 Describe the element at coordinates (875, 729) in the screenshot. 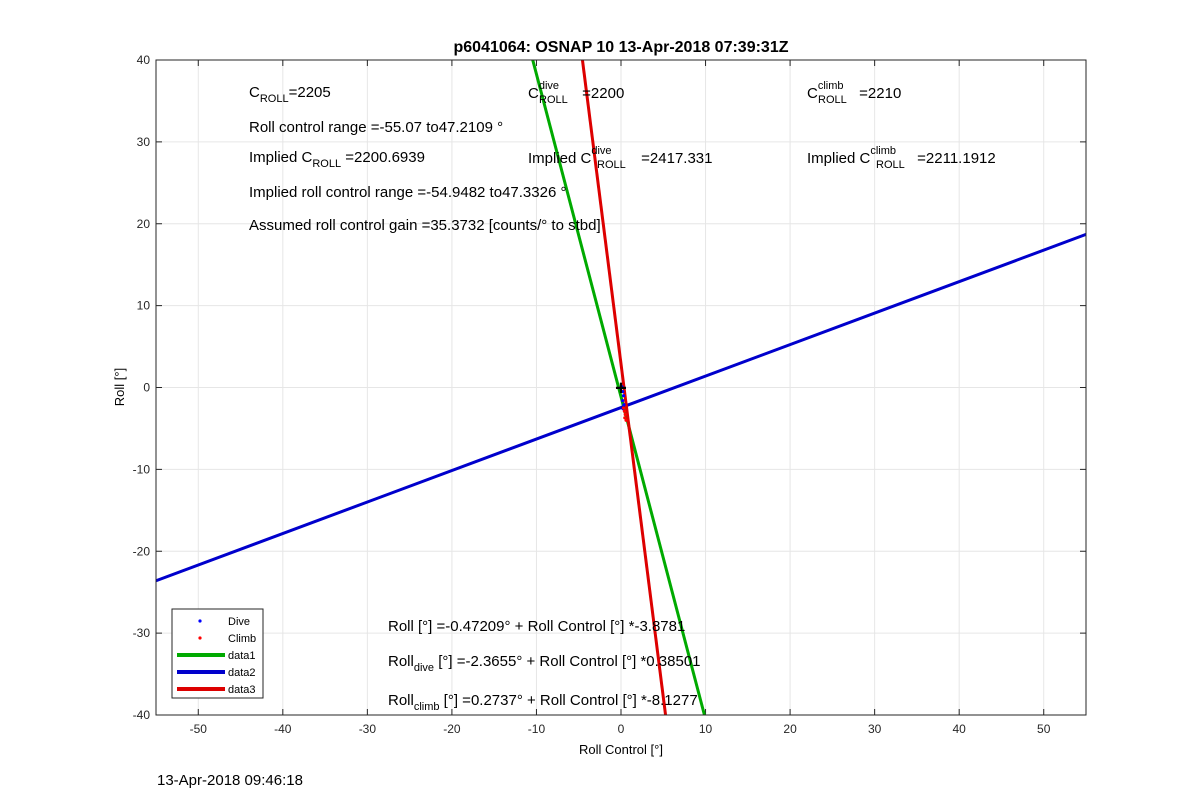

I see `x-tick-label: 30` at that location.